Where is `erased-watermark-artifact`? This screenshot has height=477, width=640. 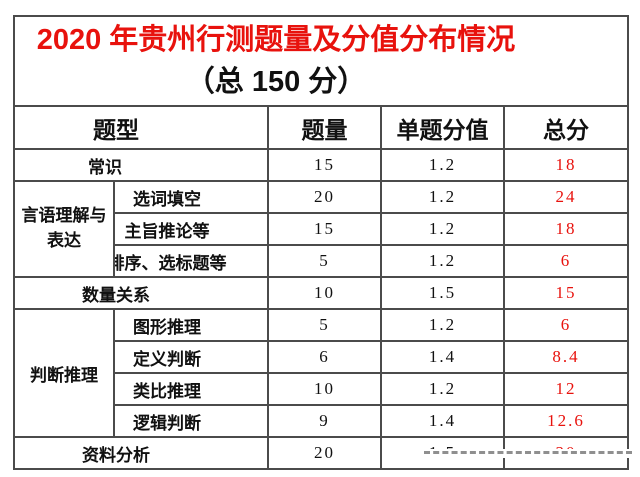 erased-watermark-artifact is located at coordinates (528, 453).